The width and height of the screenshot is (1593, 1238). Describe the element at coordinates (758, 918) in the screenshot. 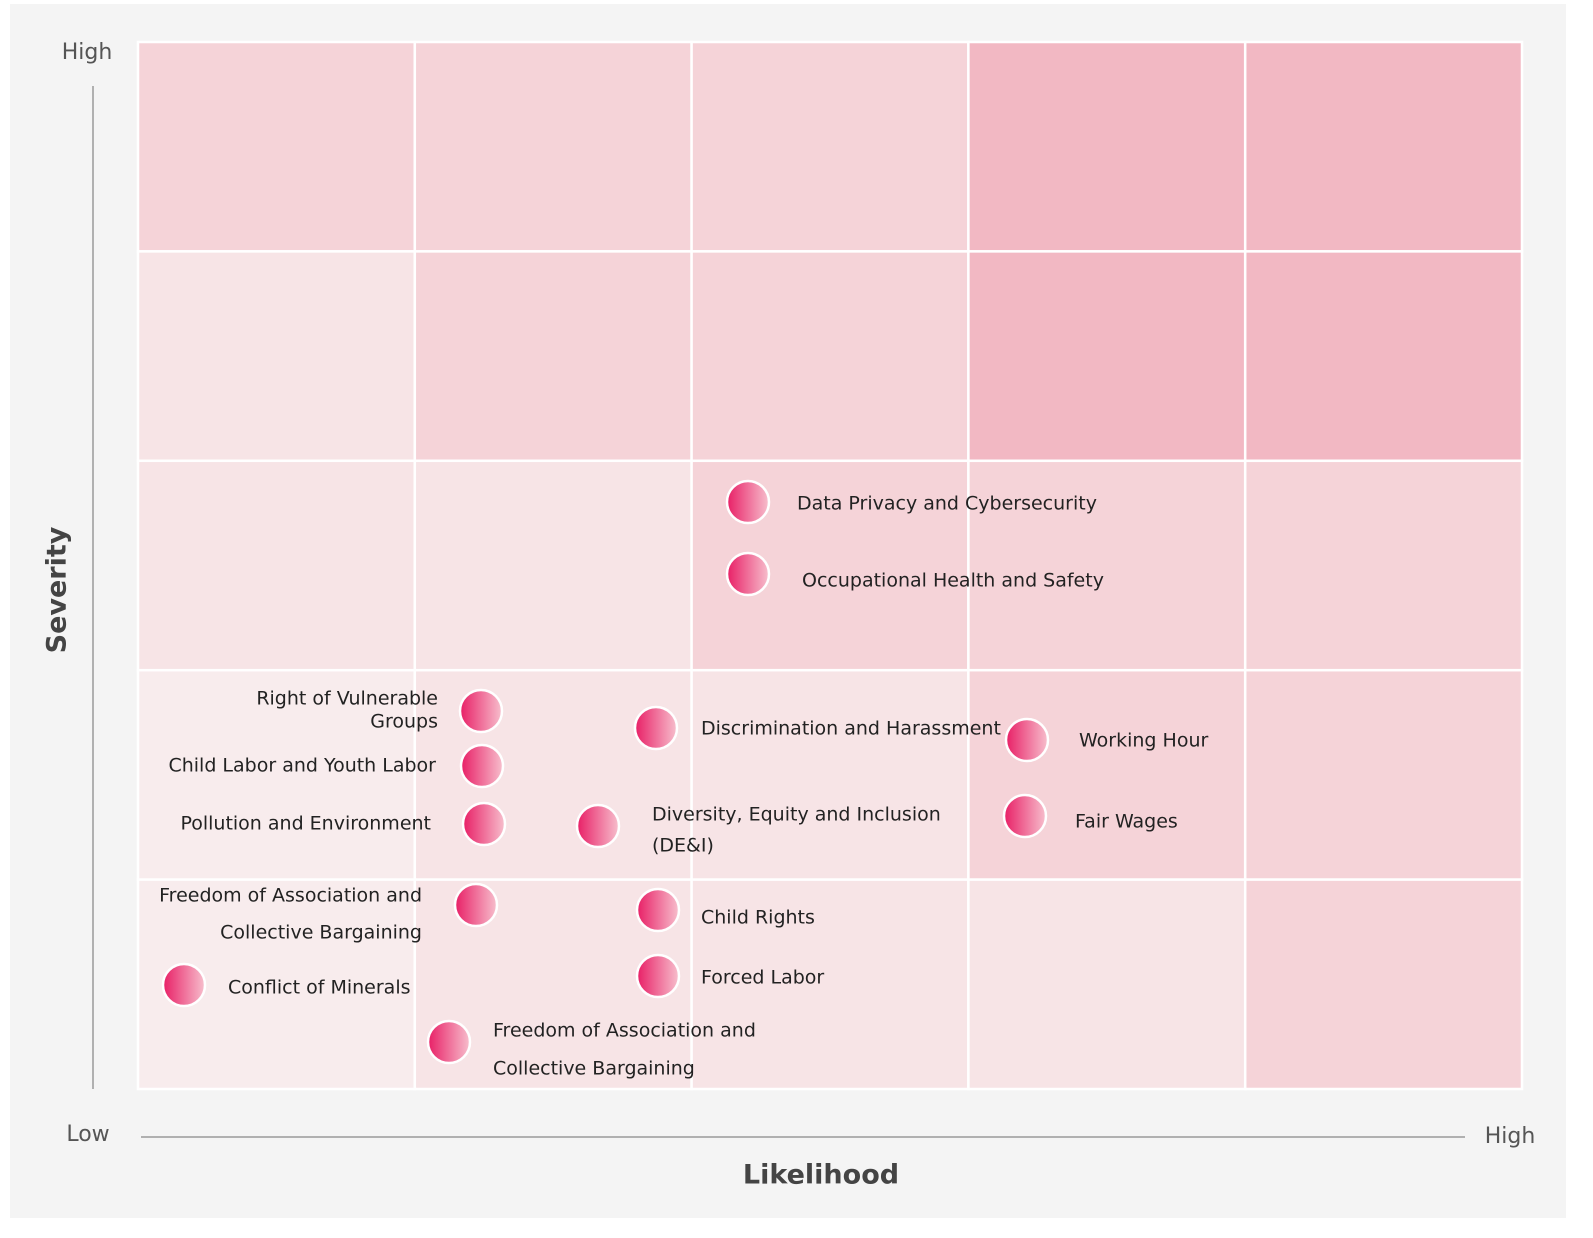

I see `risk-label: Child Rights` at that location.